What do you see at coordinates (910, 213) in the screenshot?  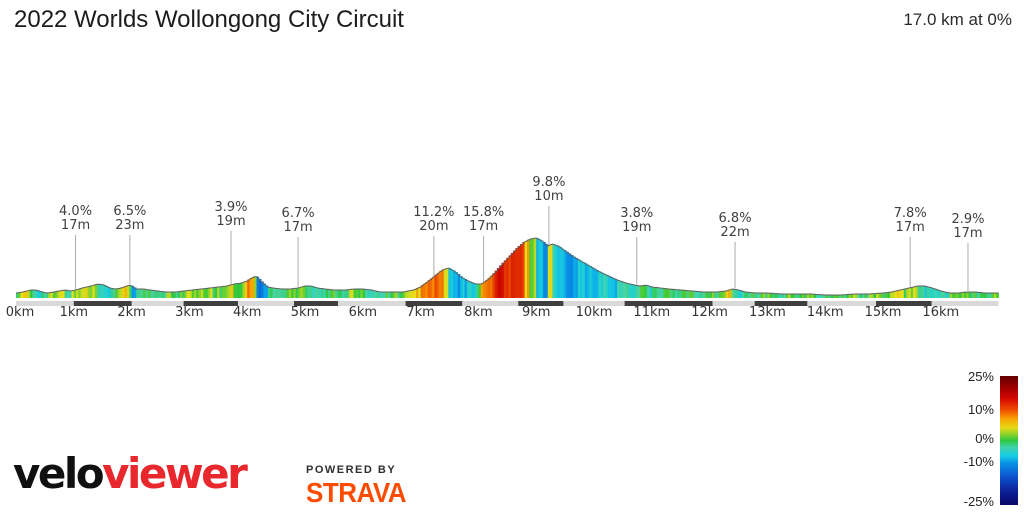 I see `annotation-grade: 7.8%` at bounding box center [910, 213].